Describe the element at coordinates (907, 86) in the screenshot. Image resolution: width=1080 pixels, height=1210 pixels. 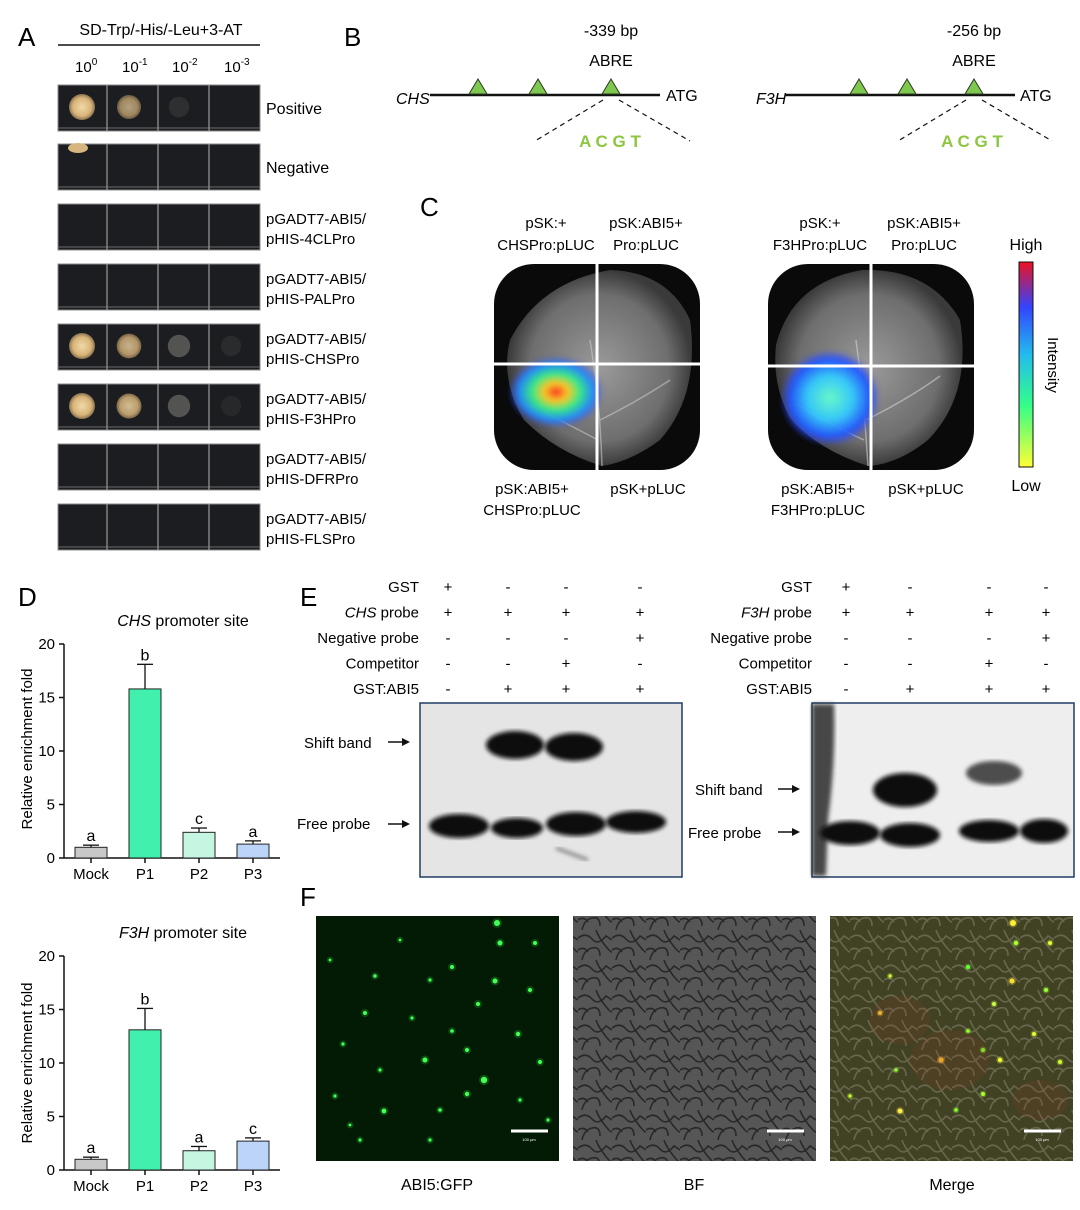
I see `abre-triangle` at that location.